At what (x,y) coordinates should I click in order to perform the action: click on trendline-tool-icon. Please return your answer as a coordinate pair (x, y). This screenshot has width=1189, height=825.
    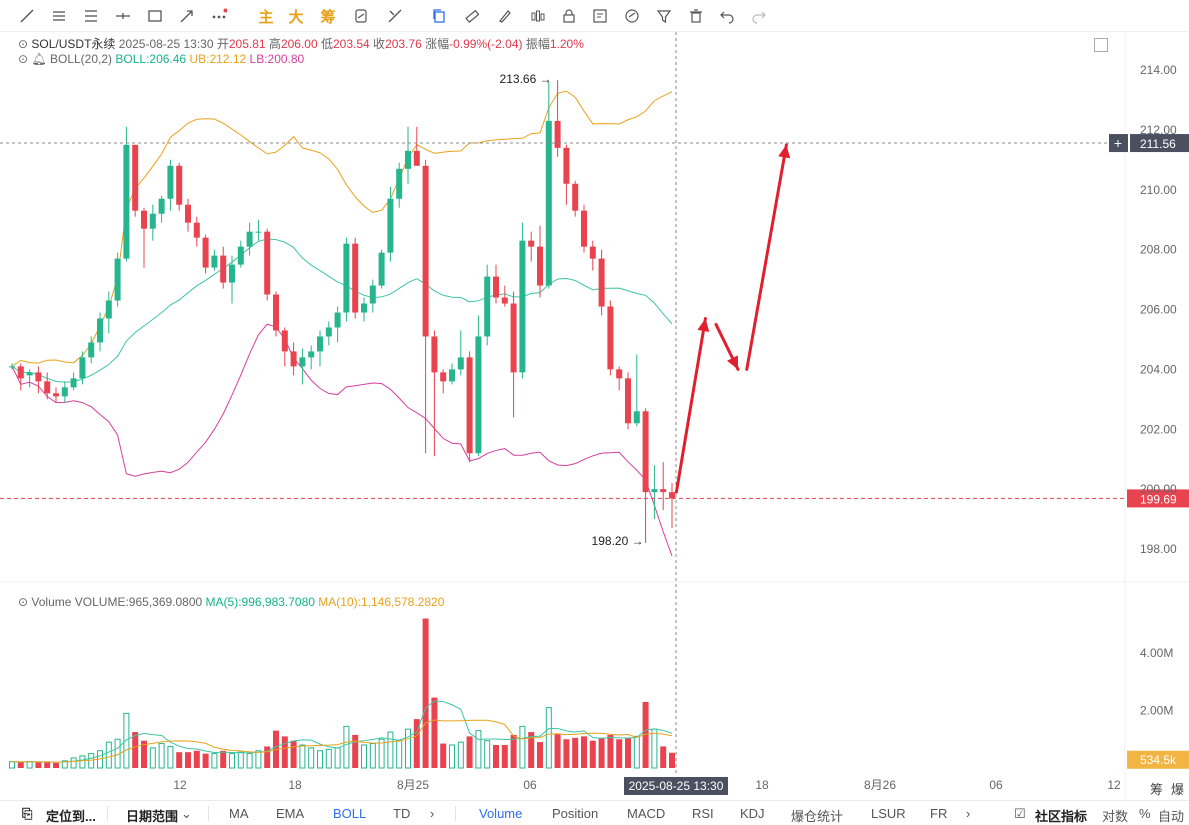
    Looking at the image, I should click on (27, 16).